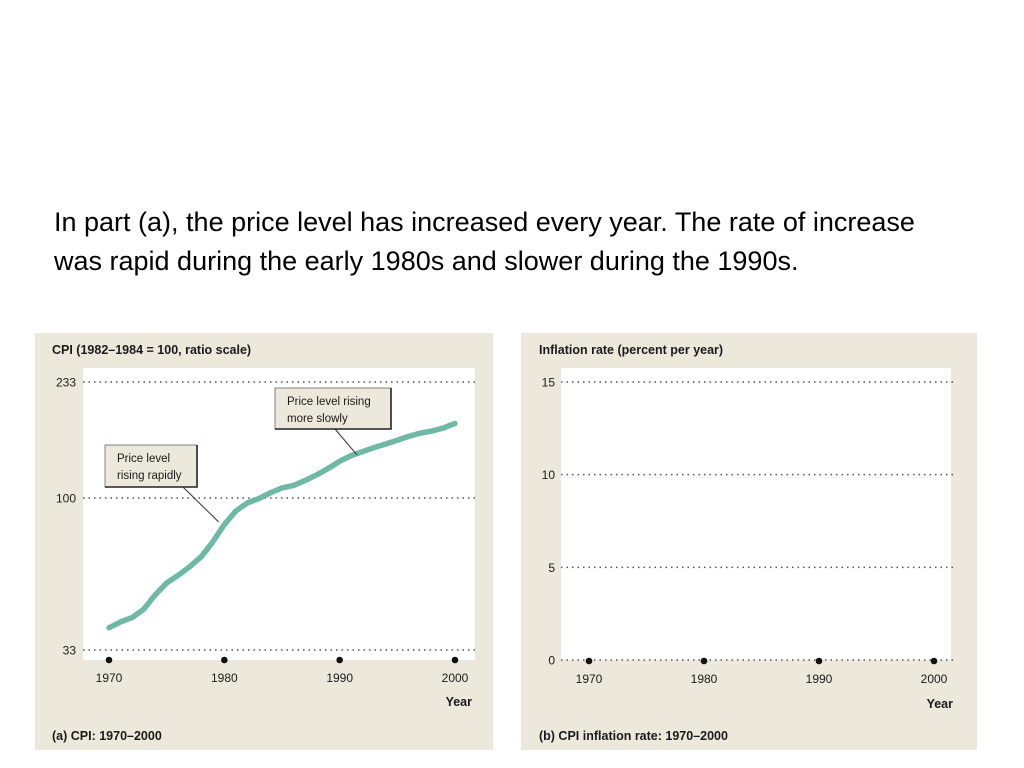 This screenshot has height=768, width=1024. I want to click on plot-area, so click(756, 514).